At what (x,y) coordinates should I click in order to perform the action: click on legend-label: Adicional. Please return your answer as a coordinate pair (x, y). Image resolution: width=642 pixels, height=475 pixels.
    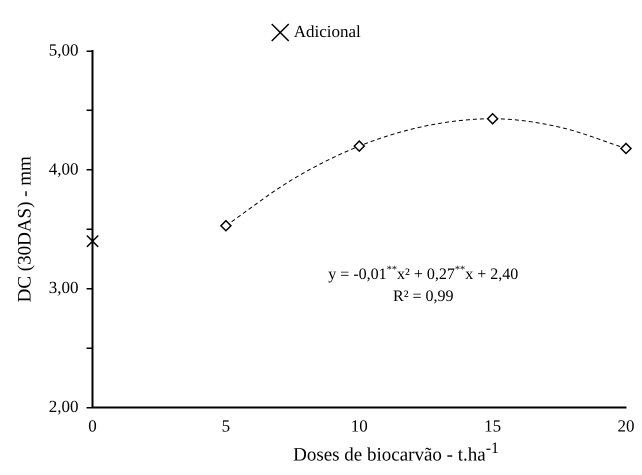
    Looking at the image, I should click on (328, 31).